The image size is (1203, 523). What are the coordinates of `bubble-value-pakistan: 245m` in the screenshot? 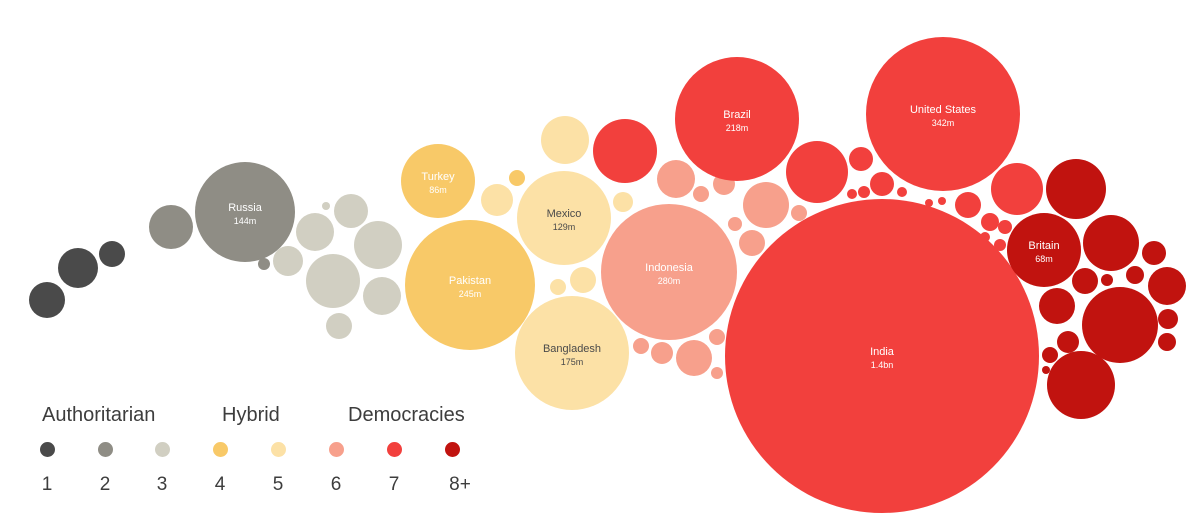 It's located at (470, 294).